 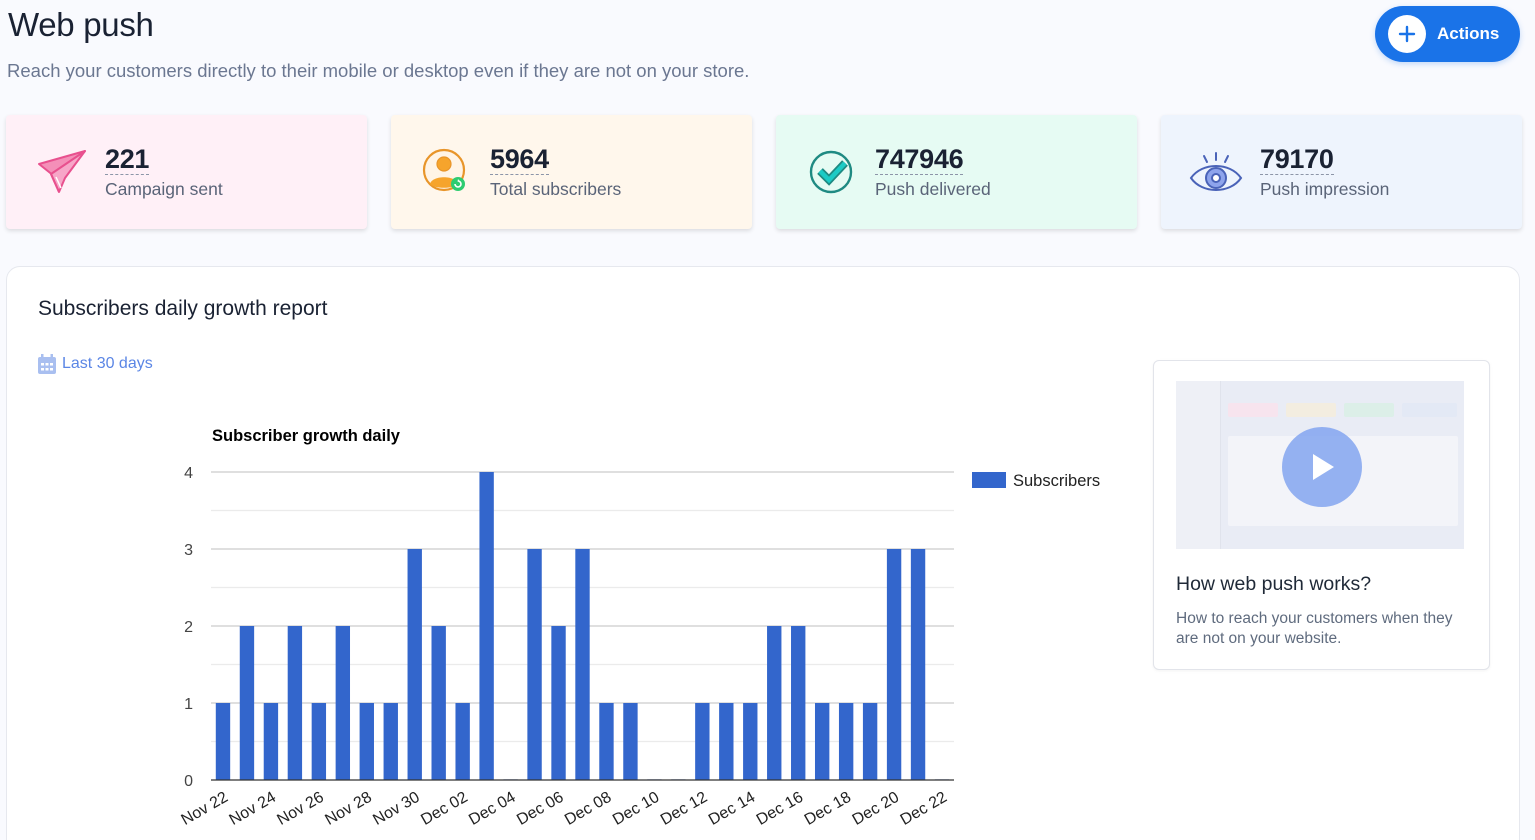 What do you see at coordinates (188, 550) in the screenshot?
I see `y-tick-label: 3` at bounding box center [188, 550].